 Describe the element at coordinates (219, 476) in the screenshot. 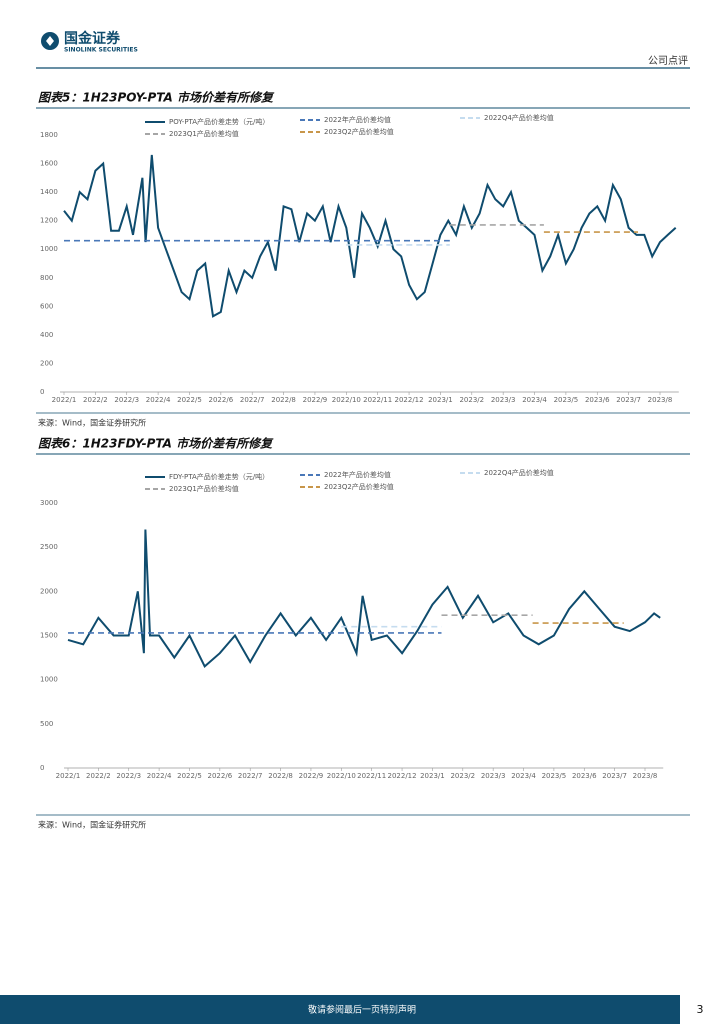

I see `legend-label: FDY-PTA产品价差走势（元/吨）` at that location.